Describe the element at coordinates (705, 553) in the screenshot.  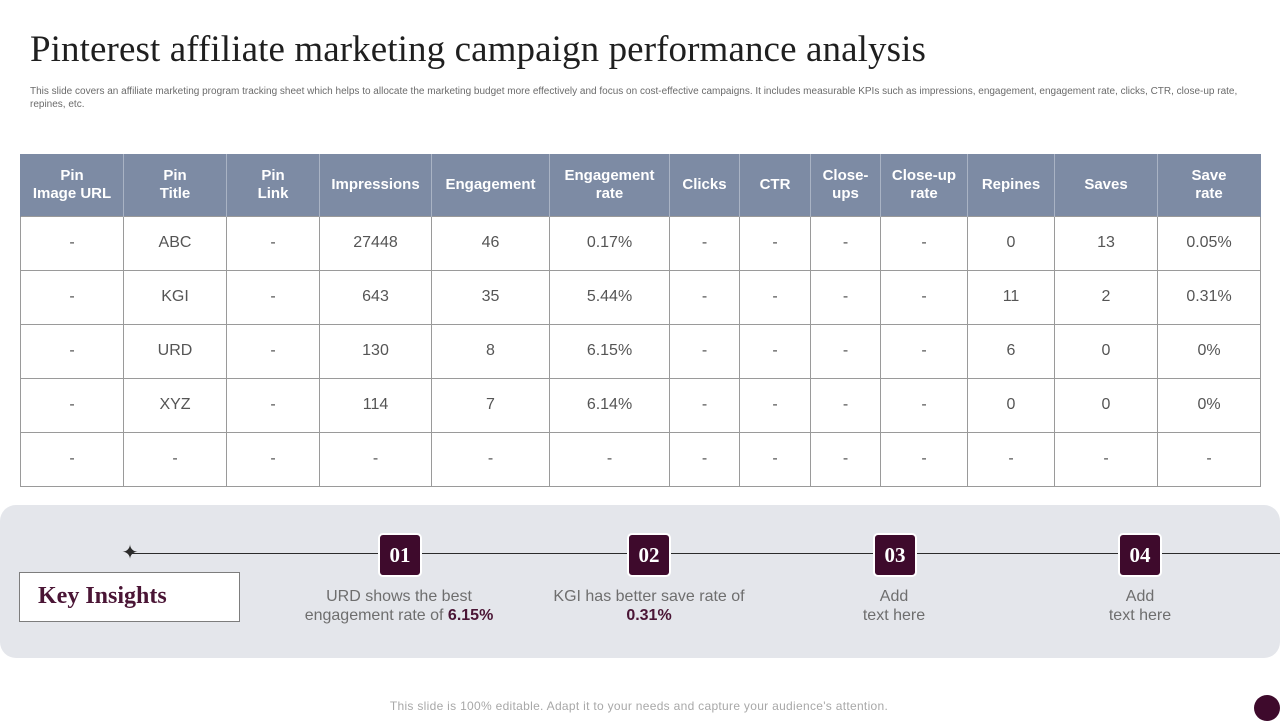
I see `timeline-line` at that location.